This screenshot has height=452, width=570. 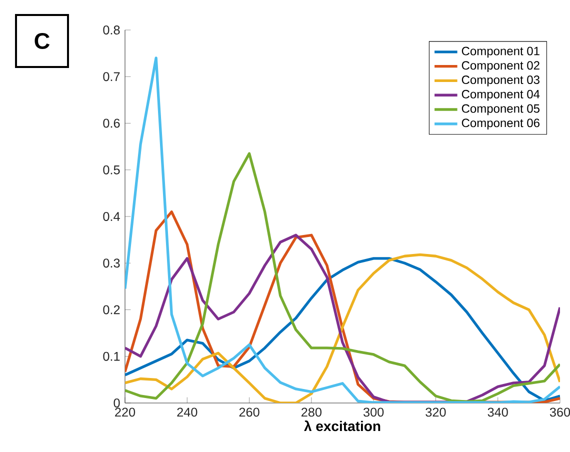 I want to click on y-tick-label: 0.4, so click(x=111, y=216).